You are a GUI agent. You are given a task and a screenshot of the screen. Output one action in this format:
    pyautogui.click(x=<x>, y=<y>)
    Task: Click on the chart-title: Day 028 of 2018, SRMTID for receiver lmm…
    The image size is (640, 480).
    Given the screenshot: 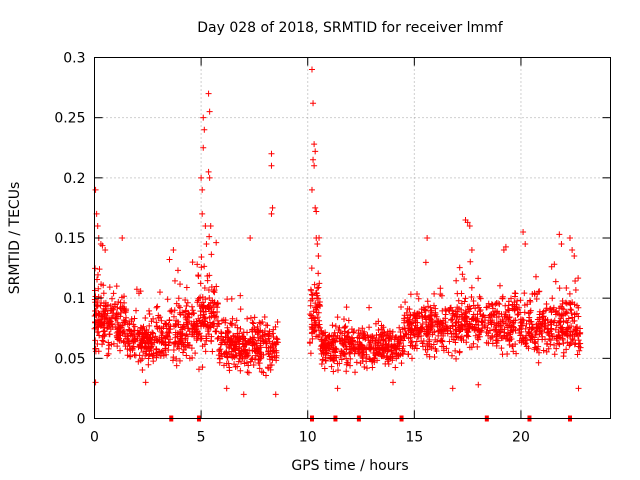 What is the action you would take?
    pyautogui.click(x=350, y=28)
    